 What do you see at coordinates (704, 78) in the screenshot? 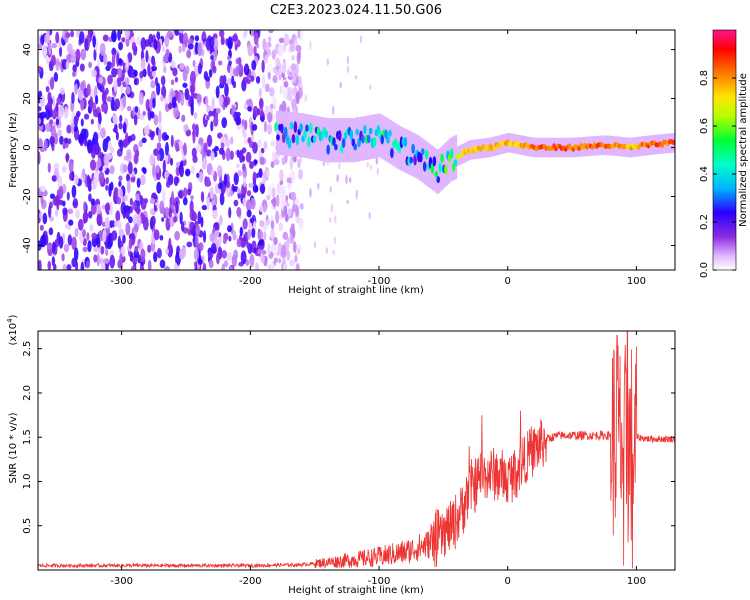
I see `colorbar-tick-label: 0.8` at bounding box center [704, 78].